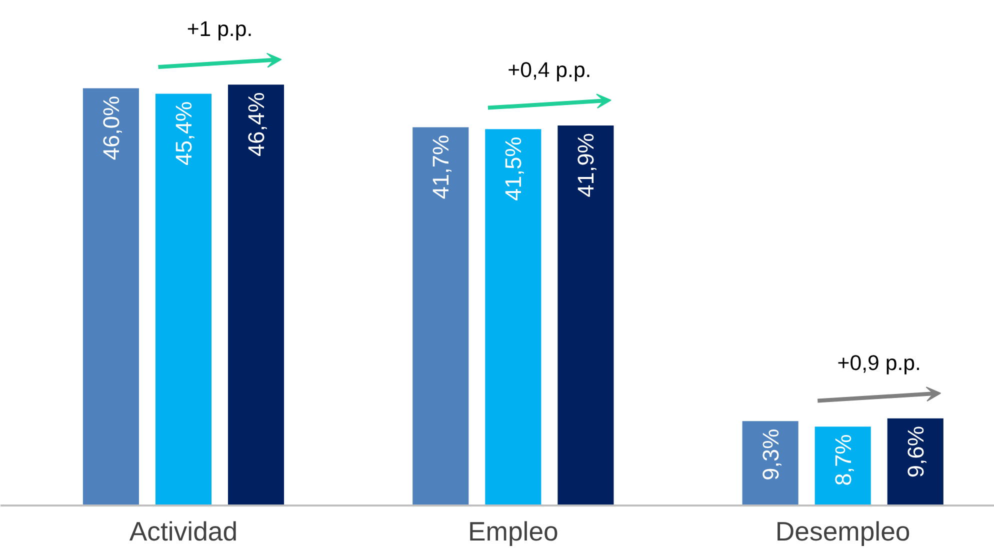 The image size is (994, 553). What do you see at coordinates (513, 531) in the screenshot?
I see `x-tick-label: Empleo` at bounding box center [513, 531].